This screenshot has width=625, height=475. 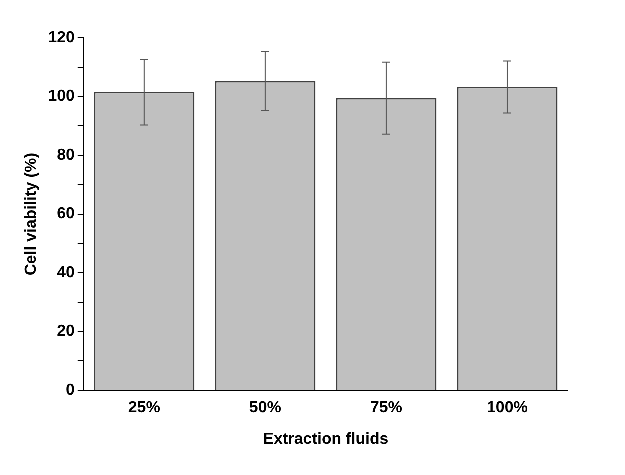 I want to click on y-tick-label: 20, so click(x=66, y=331).